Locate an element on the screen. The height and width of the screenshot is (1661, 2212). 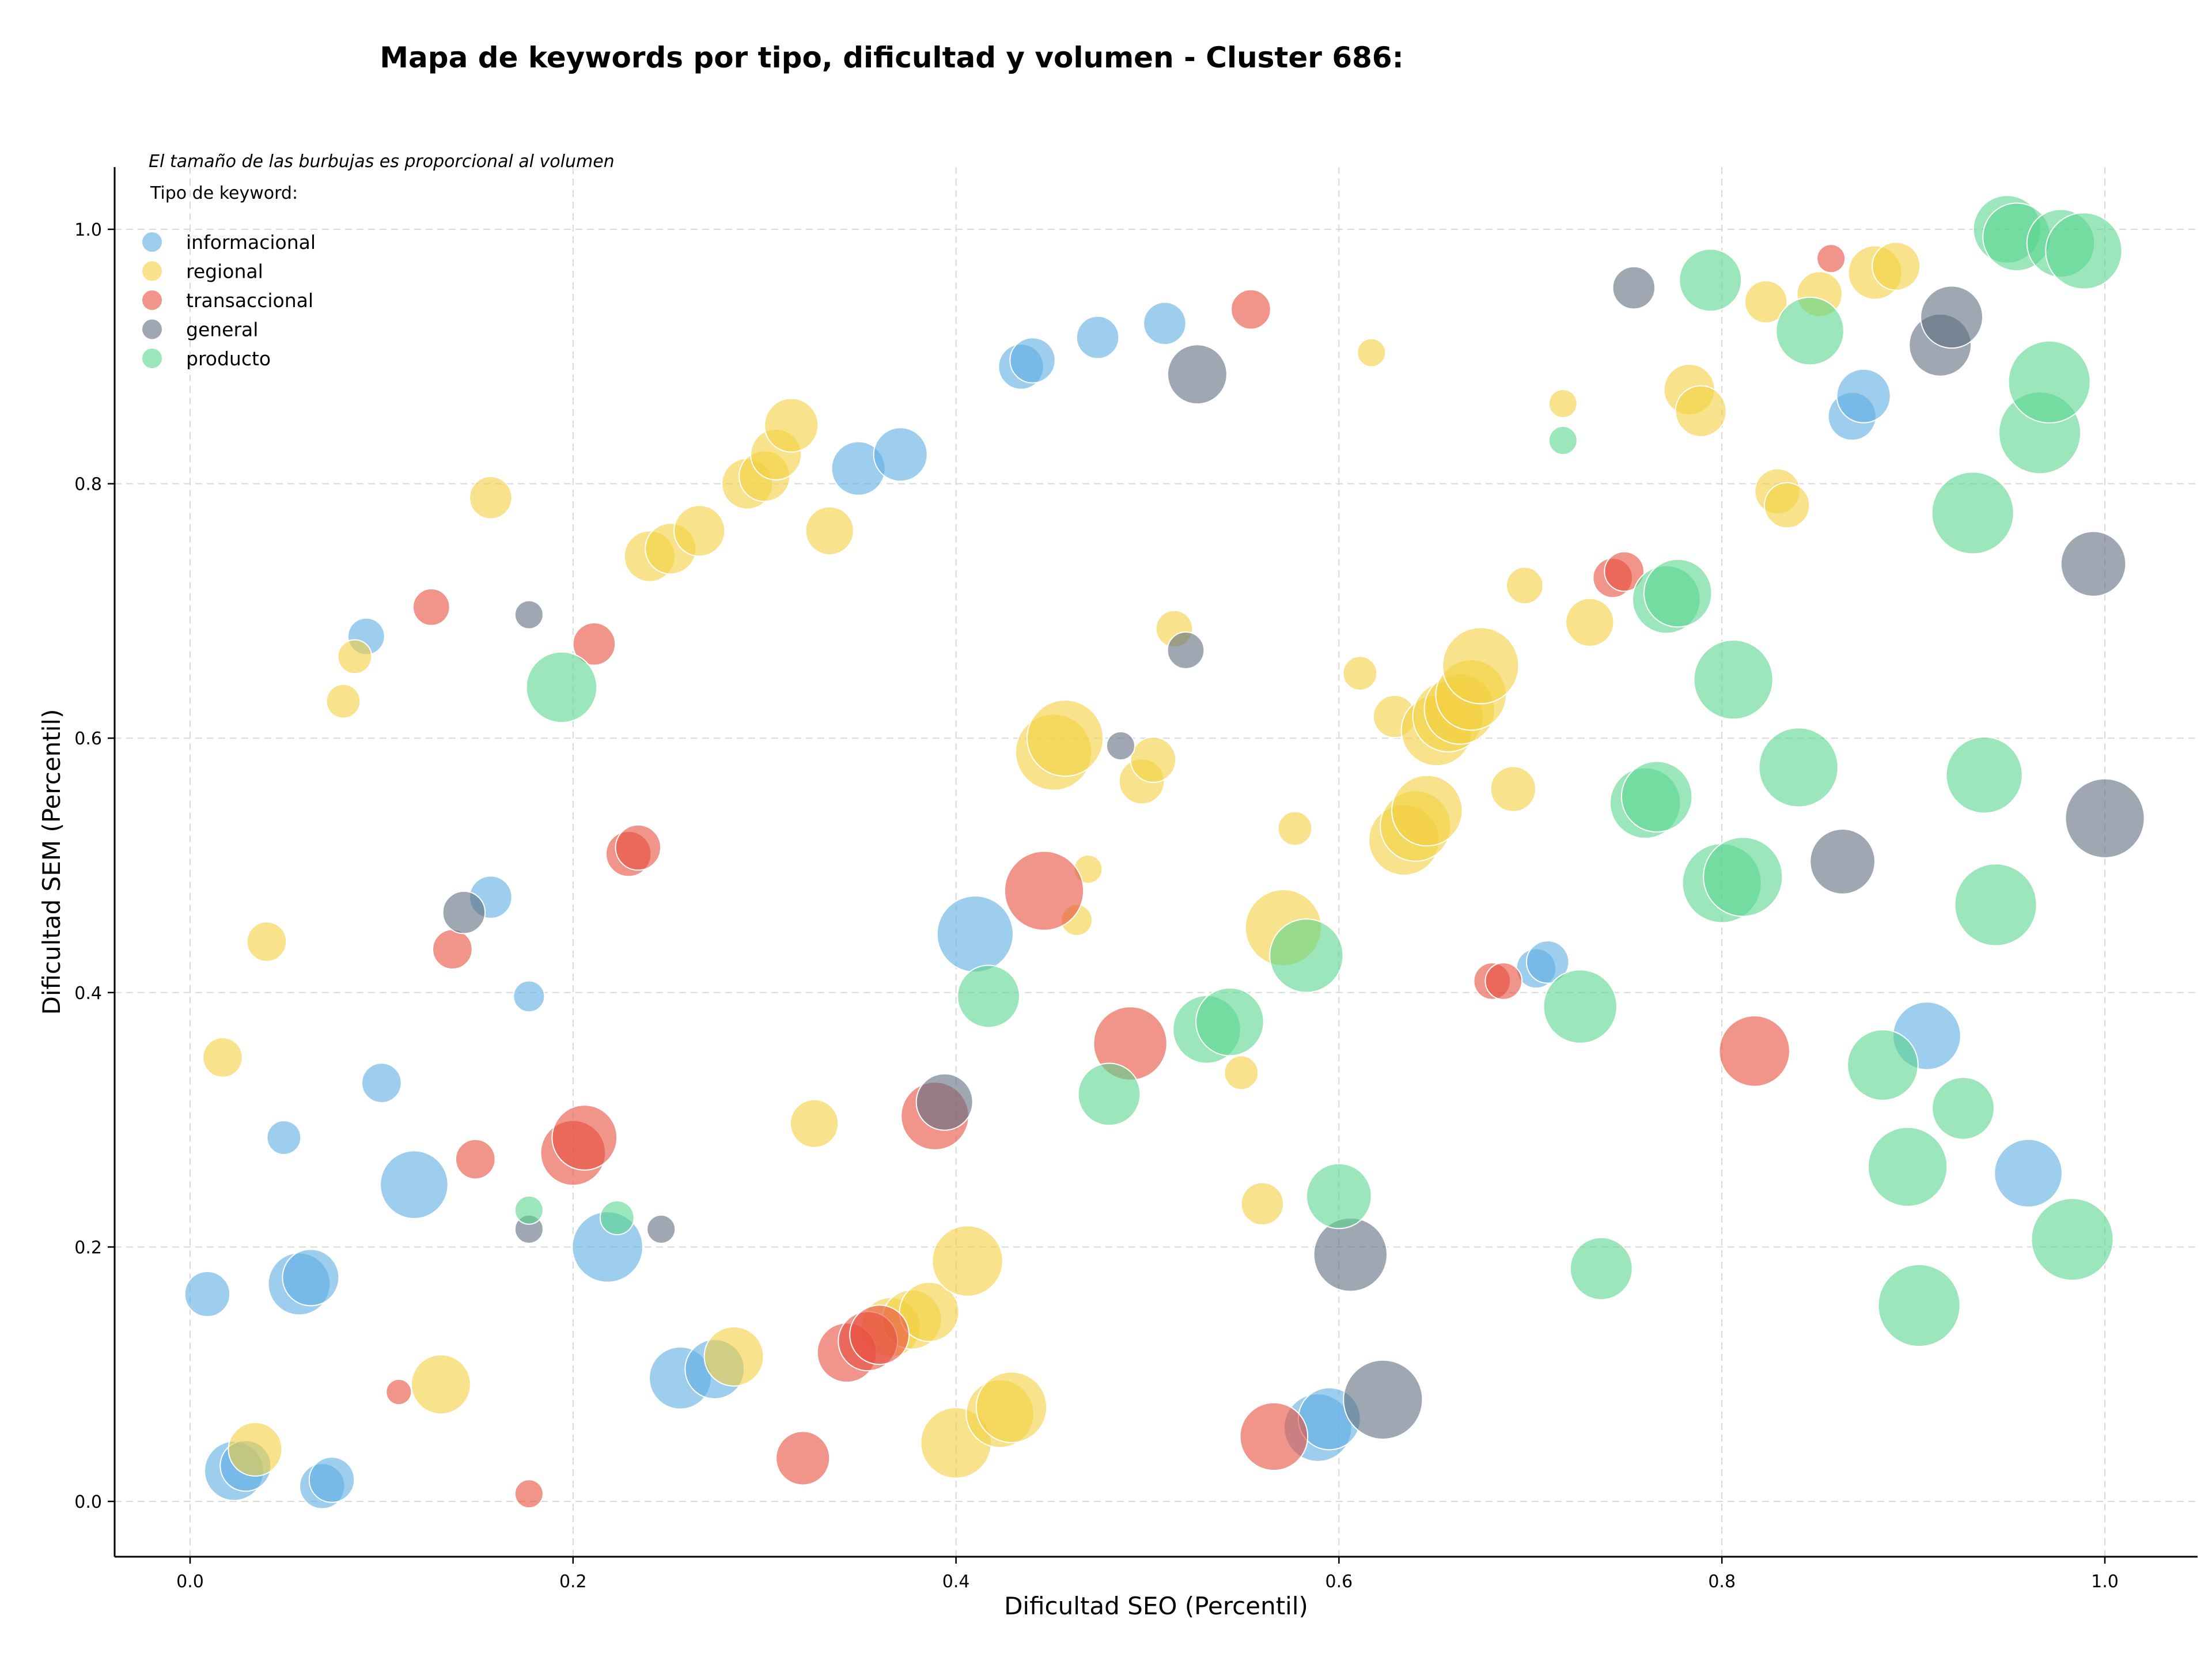
legend-label: producto is located at coordinates (228, 358).